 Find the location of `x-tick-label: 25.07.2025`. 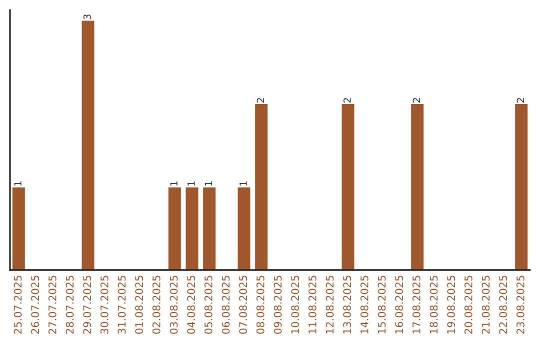

x-tick-label: 25.07.2025 is located at coordinates (18, 305).